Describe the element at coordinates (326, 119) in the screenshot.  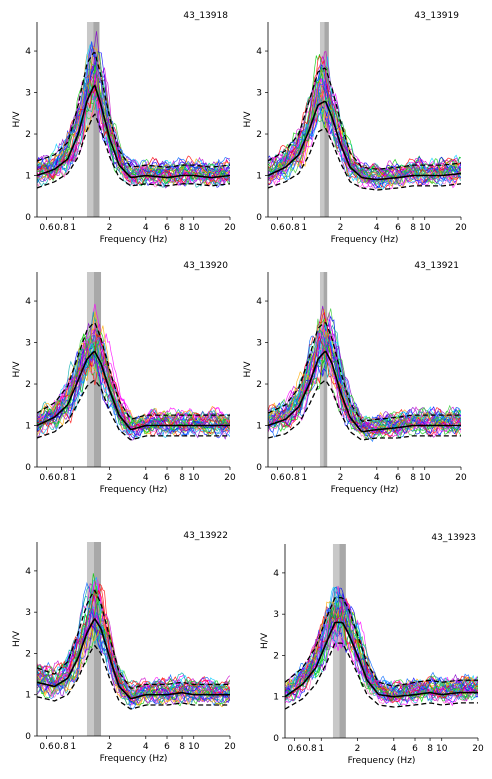
I see `peak-band-right` at that location.